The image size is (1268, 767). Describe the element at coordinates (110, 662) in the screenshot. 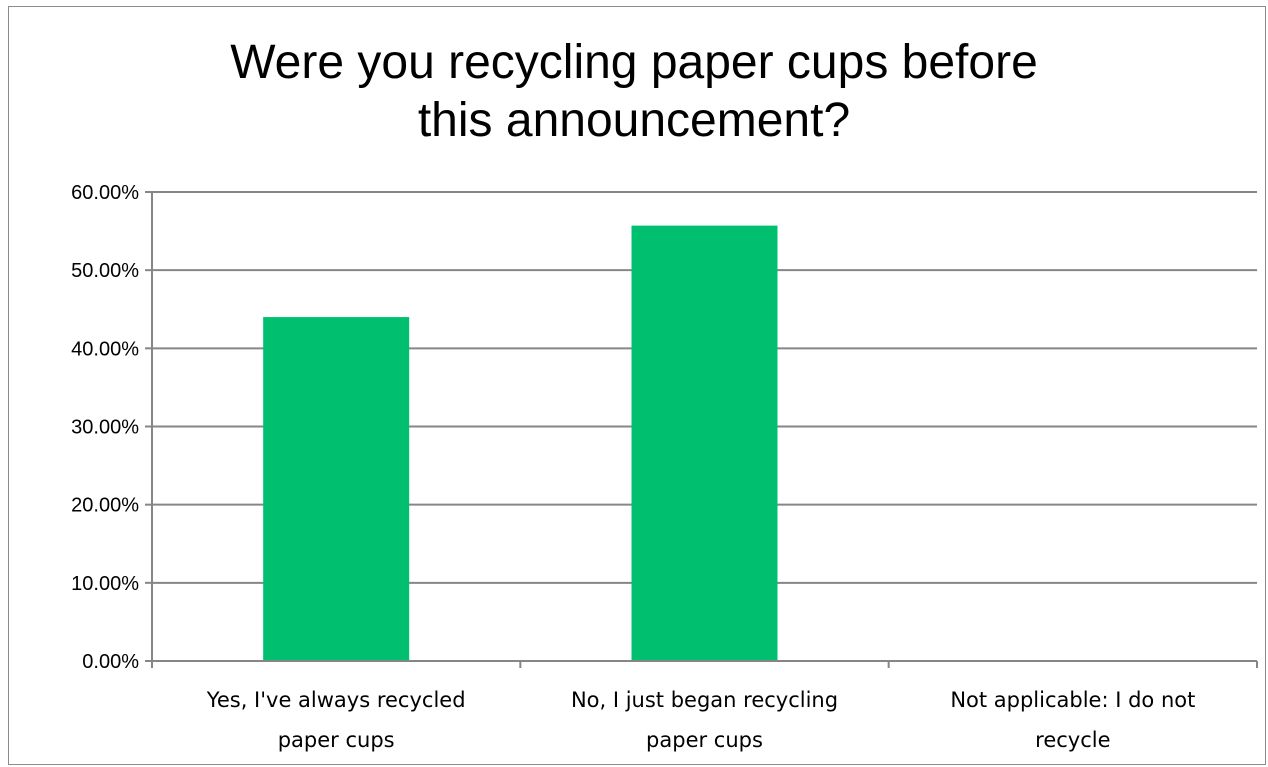

I see `y-tick-label: 0.00%` at that location.